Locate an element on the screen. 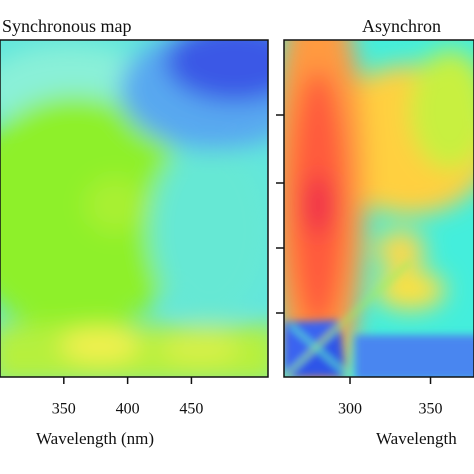 The height and width of the screenshot is (474, 474). panel-title: Synchronous map is located at coordinates (67, 26).